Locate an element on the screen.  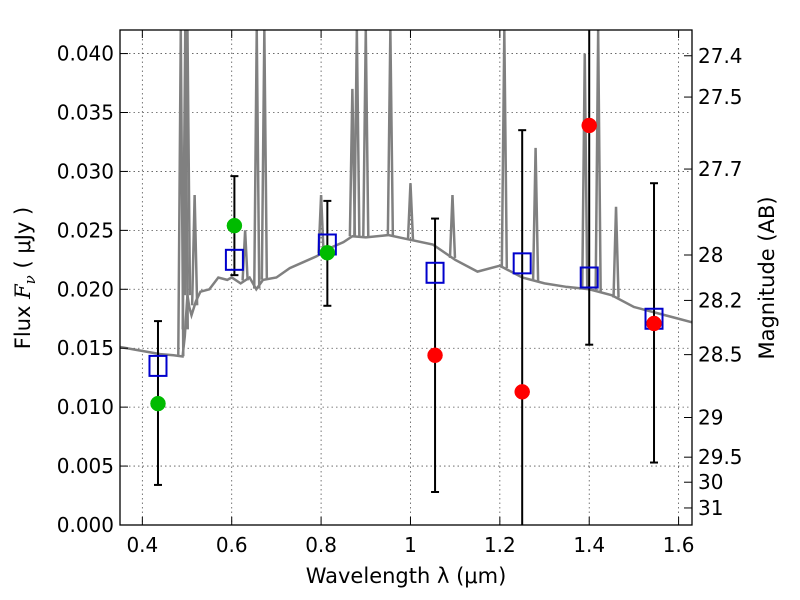
x-tick-label: 0.6 is located at coordinates (232, 545).